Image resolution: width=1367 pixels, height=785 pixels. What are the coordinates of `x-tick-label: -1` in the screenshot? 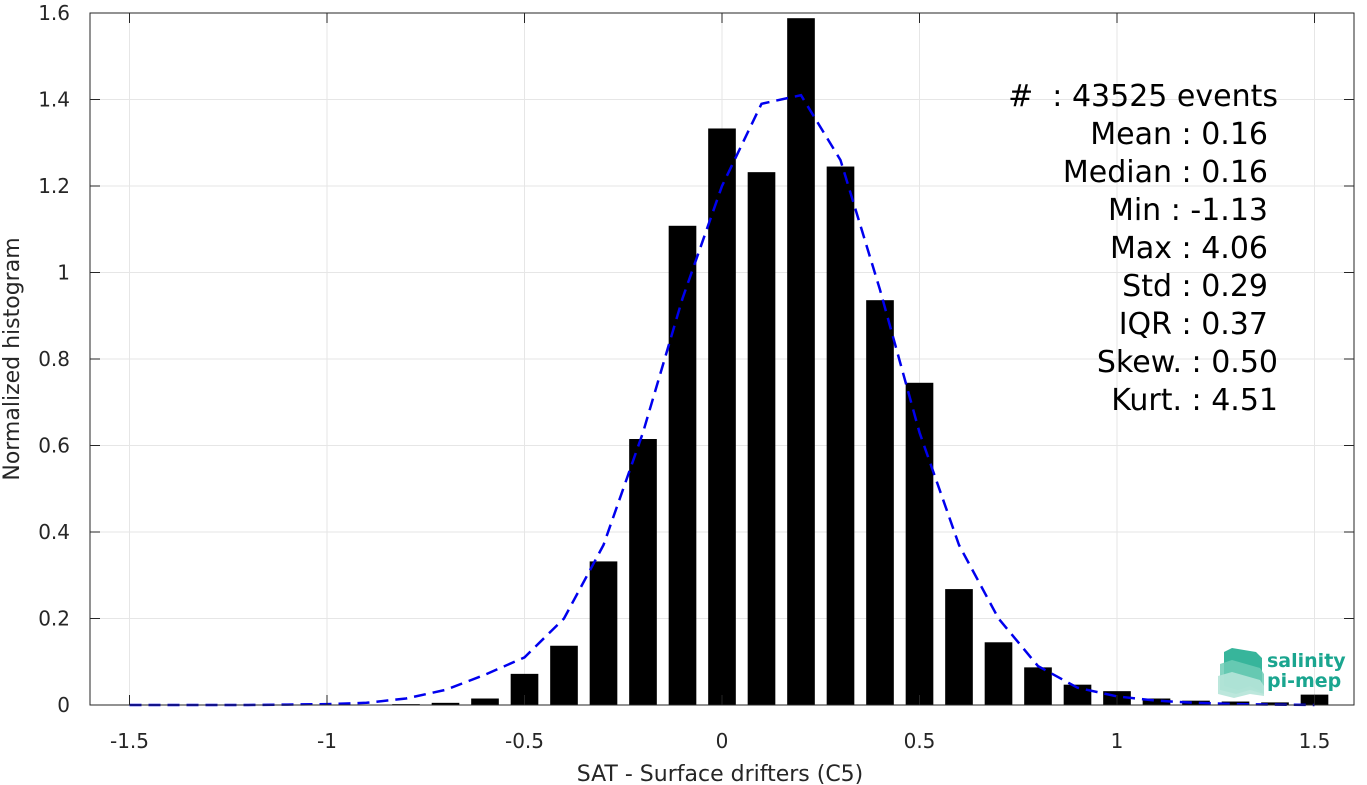 It's located at (327, 741).